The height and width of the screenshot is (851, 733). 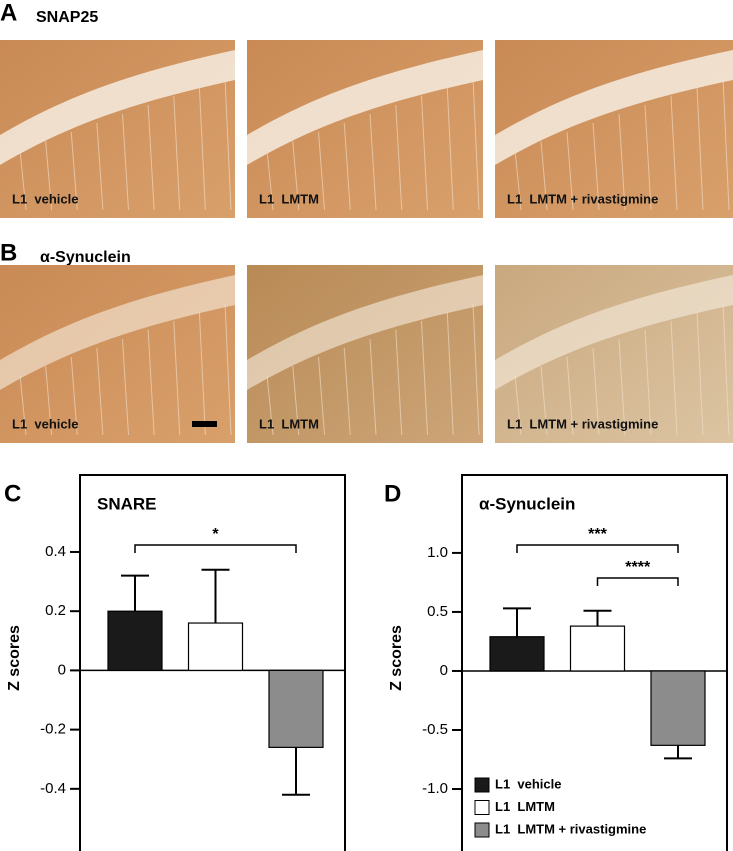 I want to click on y-tick-label: 1.0, so click(x=437, y=552).